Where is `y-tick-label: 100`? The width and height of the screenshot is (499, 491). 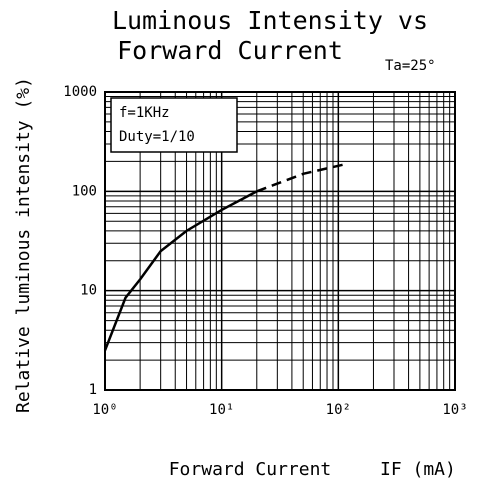 y-tick-label: 100 is located at coordinates (84, 191).